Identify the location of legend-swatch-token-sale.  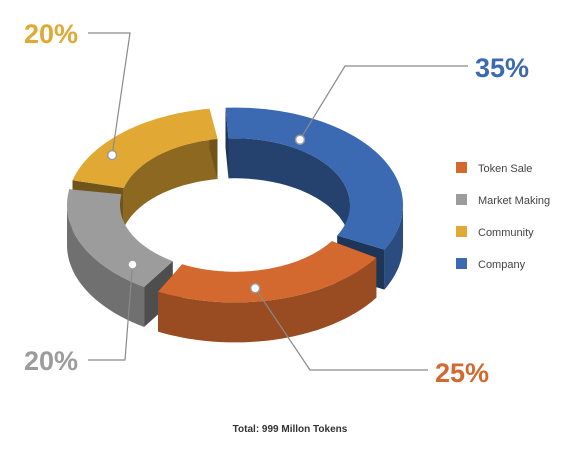
(461, 167).